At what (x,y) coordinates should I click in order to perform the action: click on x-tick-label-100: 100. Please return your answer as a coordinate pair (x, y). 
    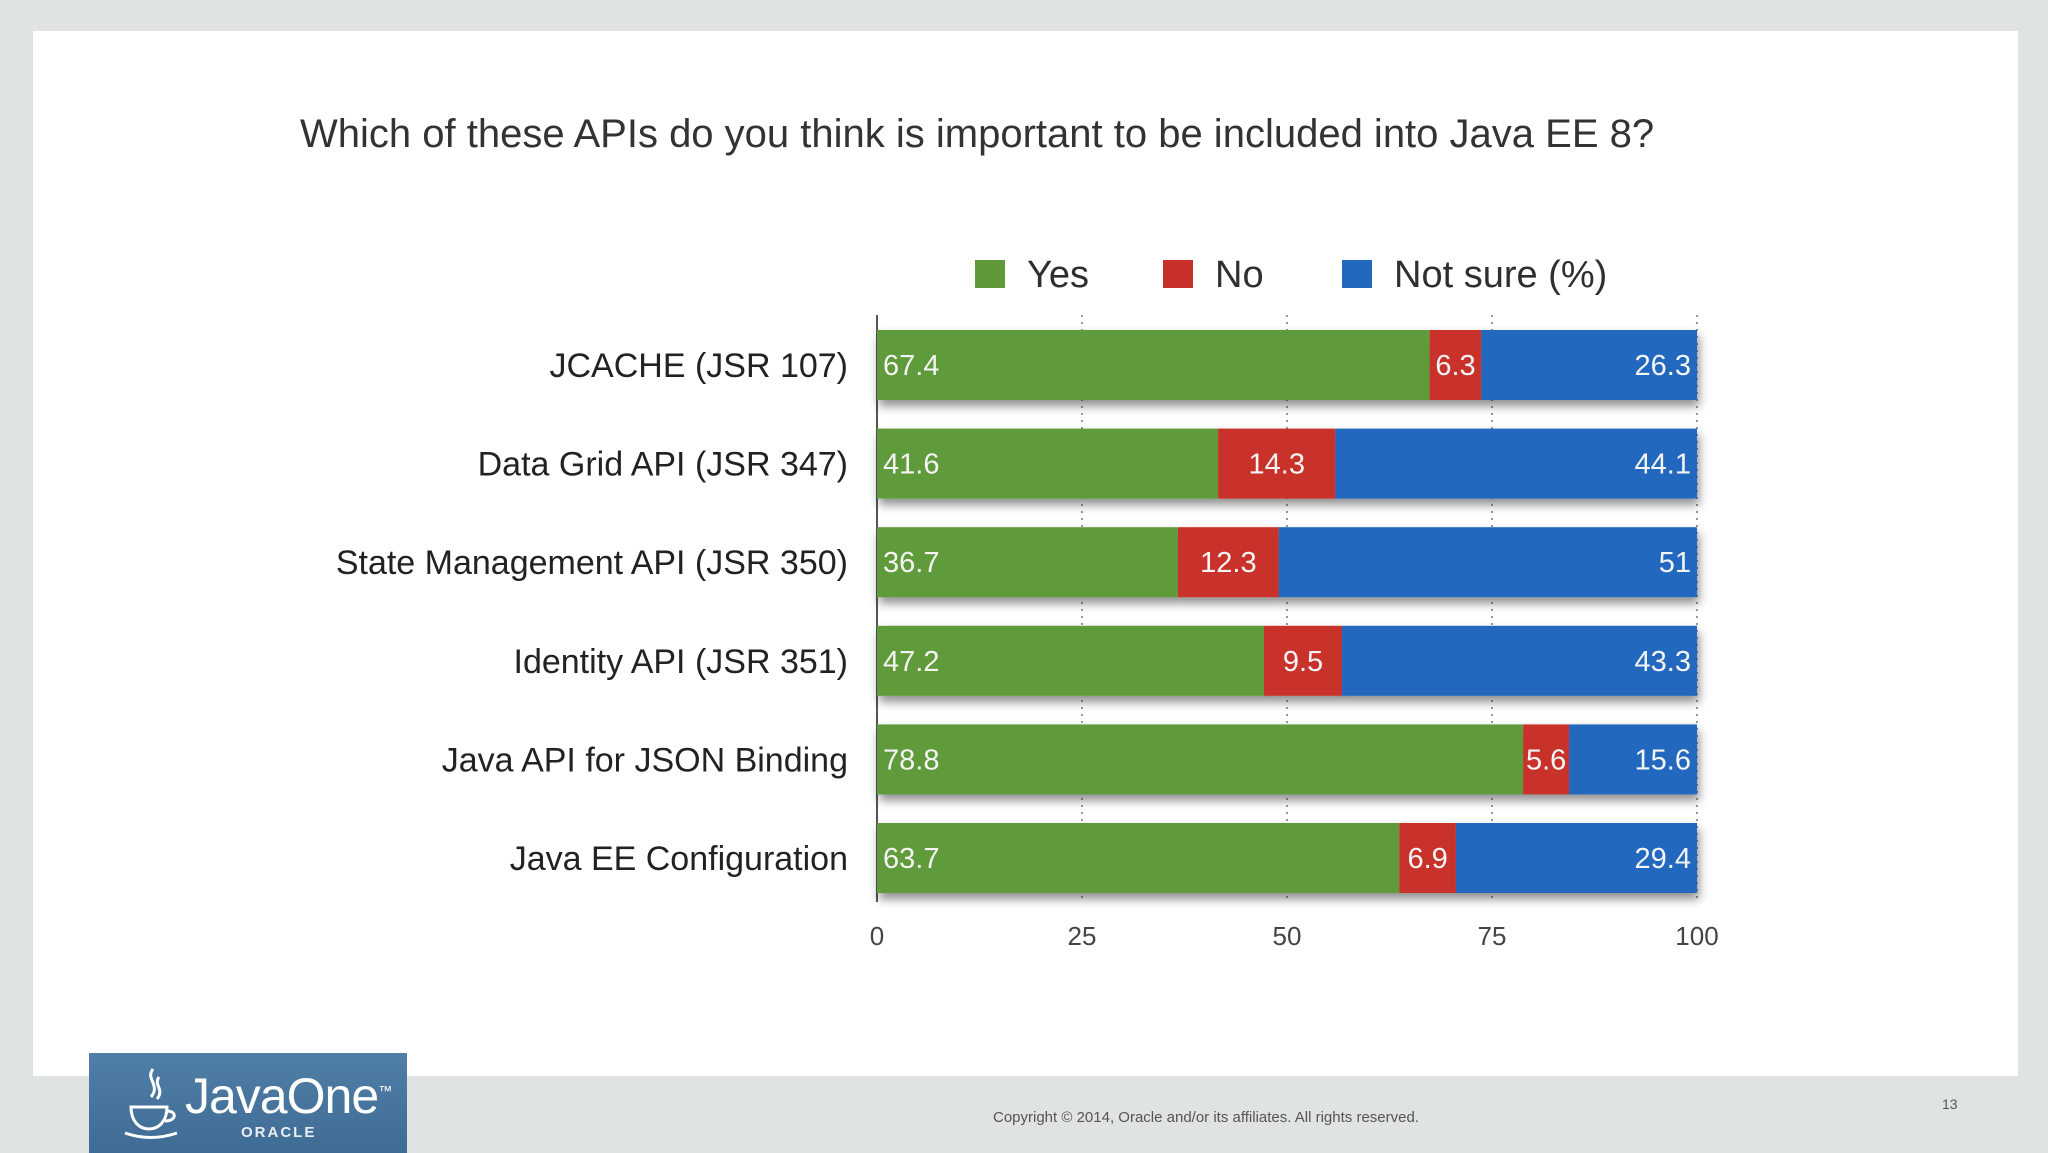
    Looking at the image, I should click on (1696, 936).